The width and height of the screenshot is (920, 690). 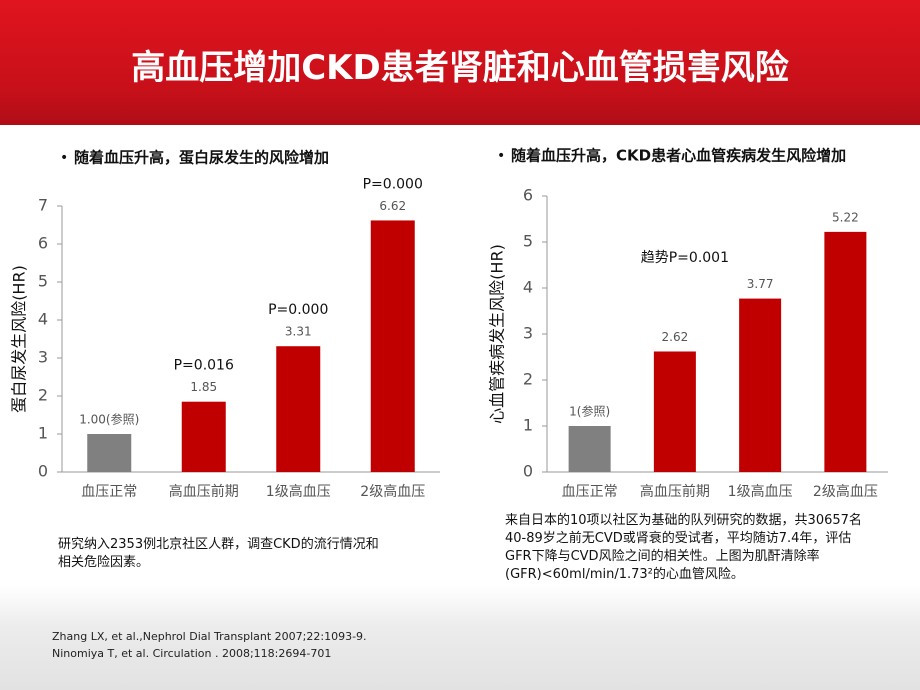 I want to click on note-line: 相关危险因素。, so click(x=104, y=562).